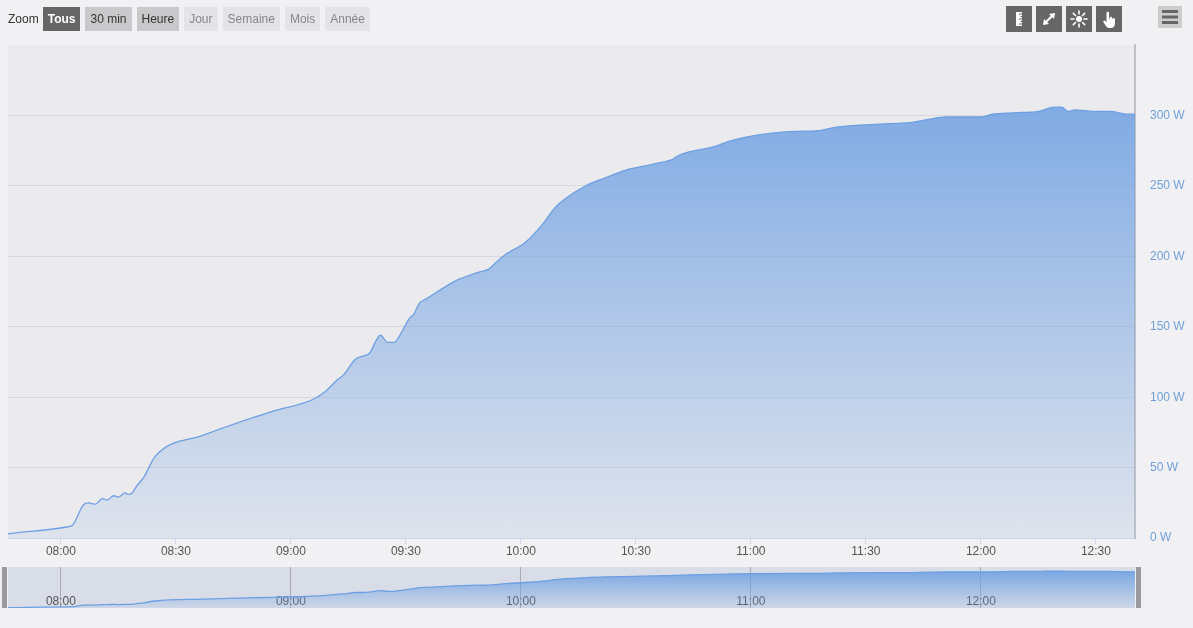  I want to click on x-tick-label: 11:30, so click(866, 550).